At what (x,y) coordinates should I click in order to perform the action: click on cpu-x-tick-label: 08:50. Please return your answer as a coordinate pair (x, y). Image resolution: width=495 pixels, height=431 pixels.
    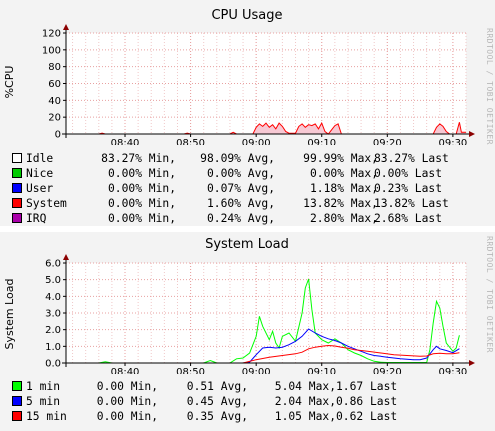
    Looking at the image, I should click on (190, 141).